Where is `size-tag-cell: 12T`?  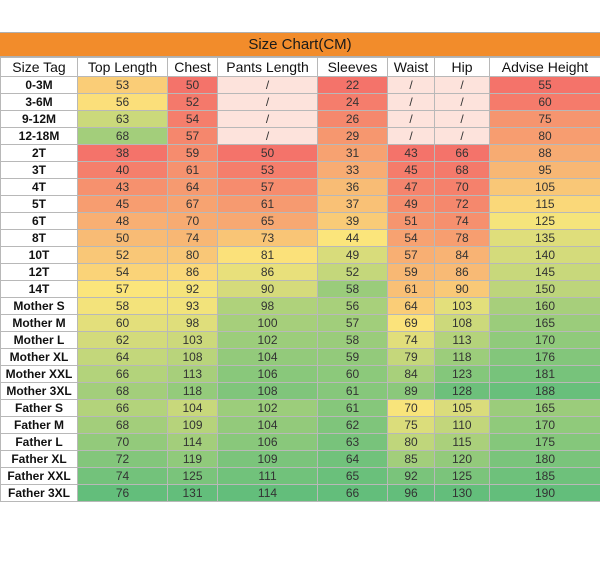
size-tag-cell: 12T is located at coordinates (39, 272).